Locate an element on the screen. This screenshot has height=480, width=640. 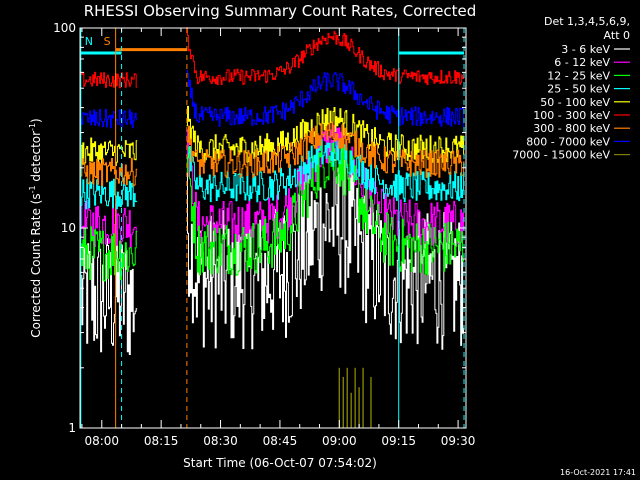
y-tick-label-0: 1 is located at coordinates (72, 428).